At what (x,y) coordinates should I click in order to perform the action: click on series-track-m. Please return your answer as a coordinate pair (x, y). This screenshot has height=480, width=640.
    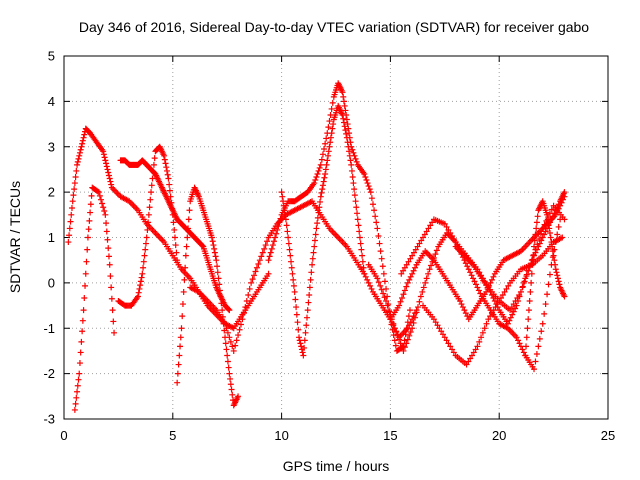
    Looking at the image, I should click on (510, 258).